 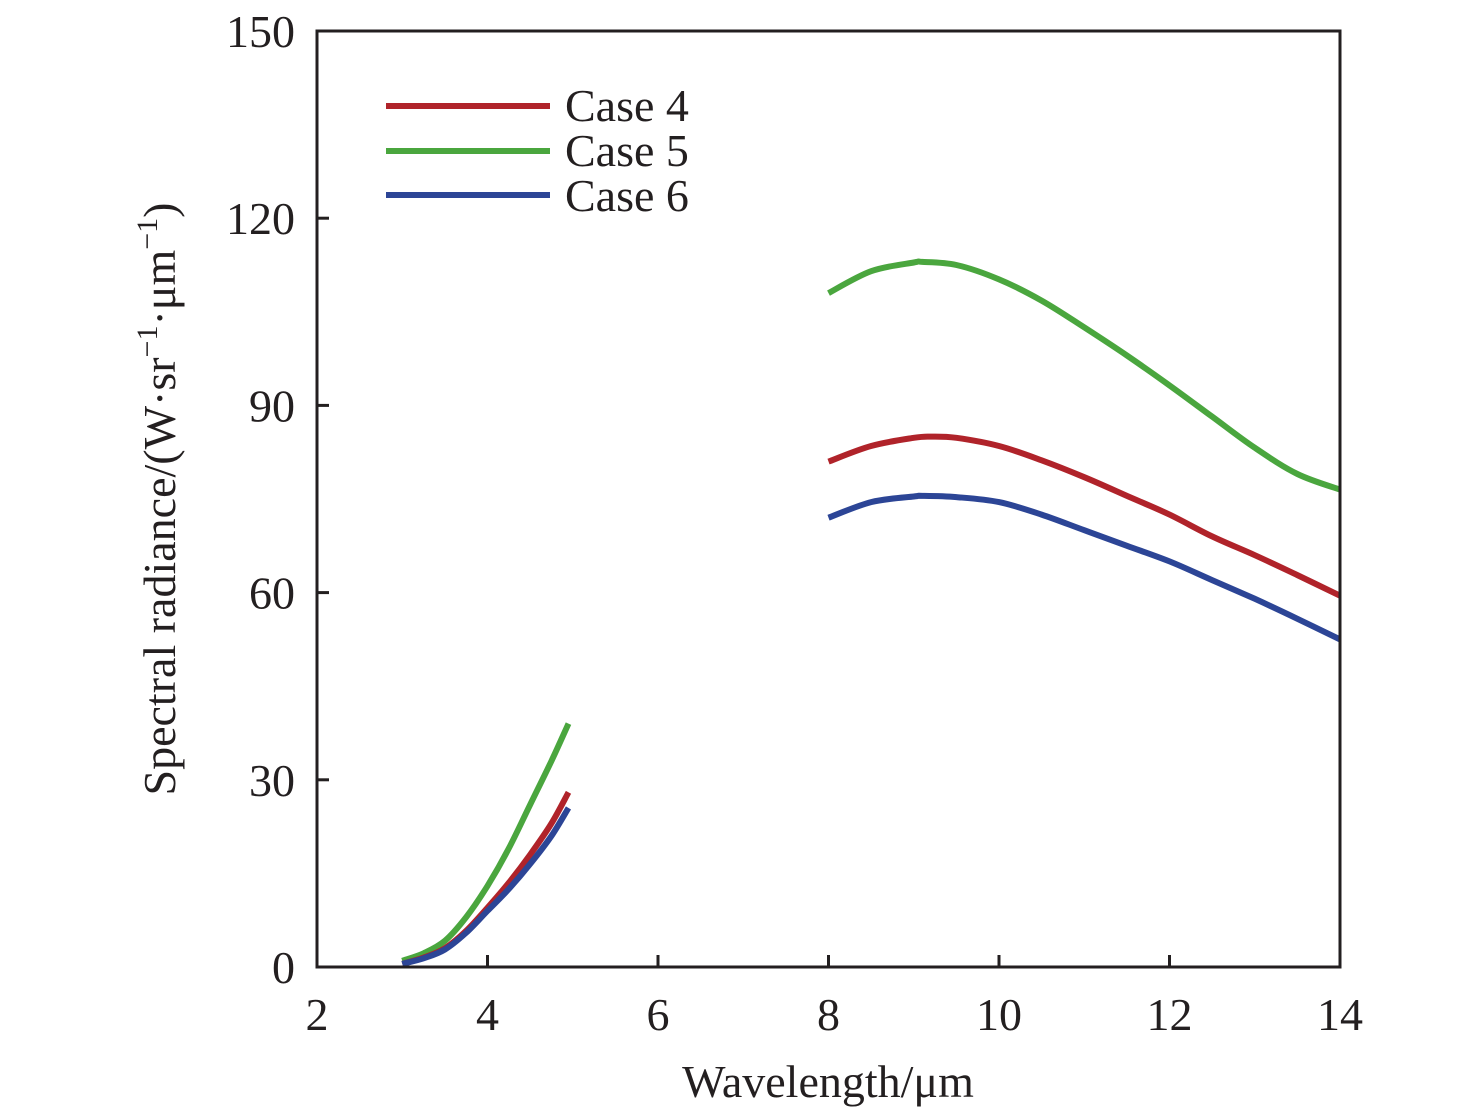 What do you see at coordinates (159, 288) in the screenshot?
I see `y-axis-title-mid: ·μm` at bounding box center [159, 288].